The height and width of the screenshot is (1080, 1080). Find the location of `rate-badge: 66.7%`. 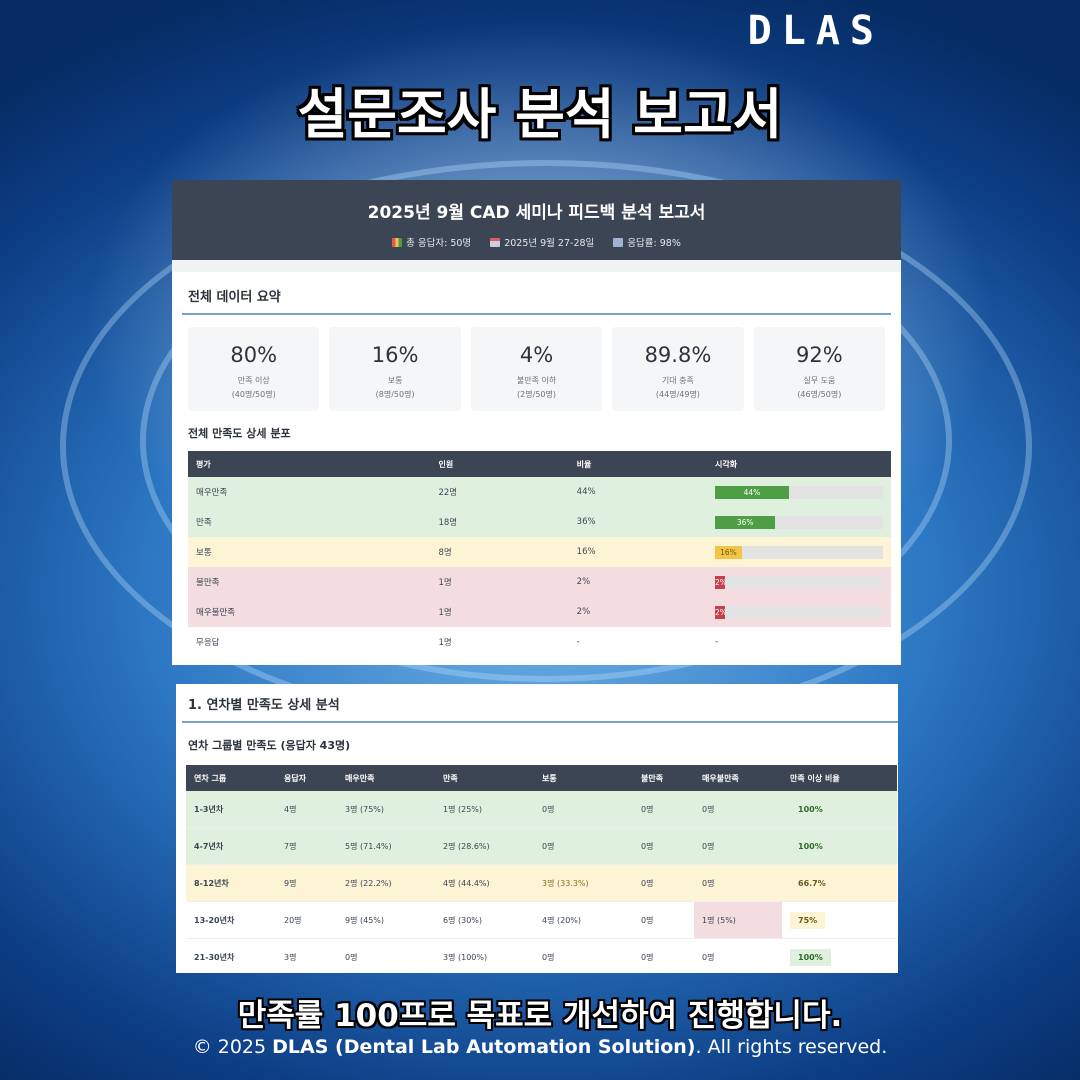

rate-badge: 66.7% is located at coordinates (812, 883).